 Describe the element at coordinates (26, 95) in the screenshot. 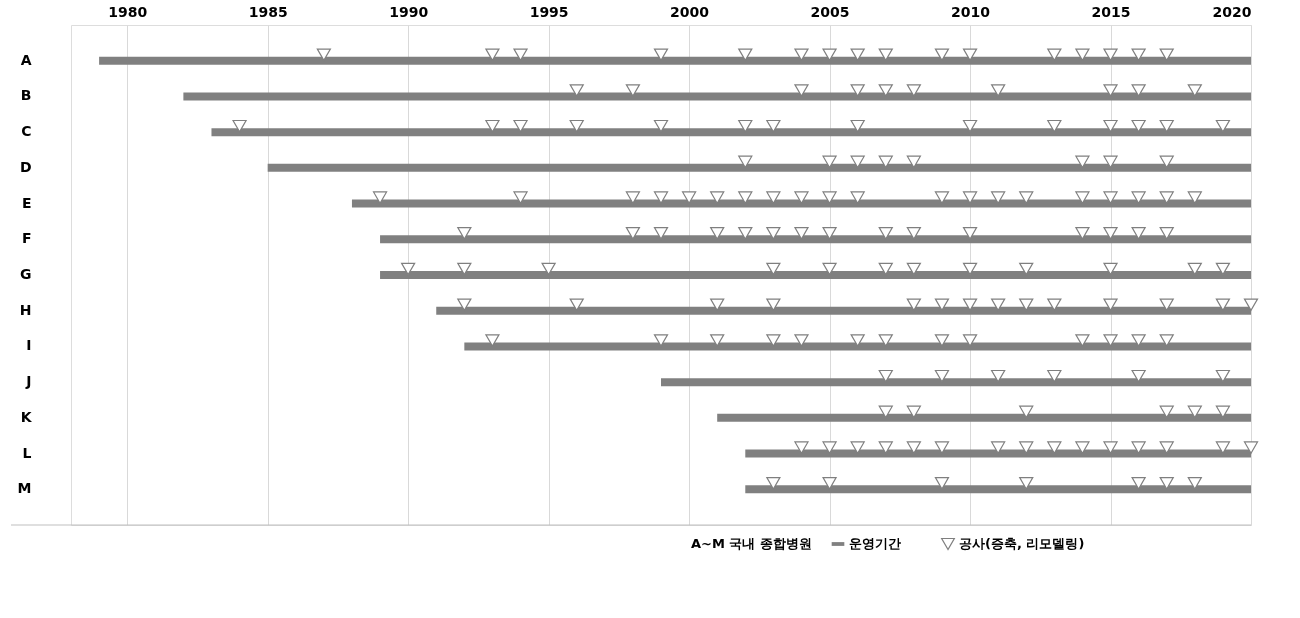

I see `y-tick-label: B` at that location.